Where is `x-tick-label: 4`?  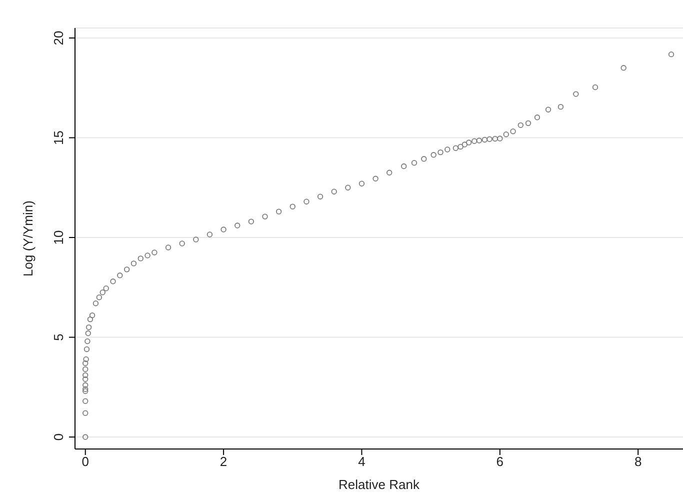
x-tick-label: 4 is located at coordinates (362, 462).